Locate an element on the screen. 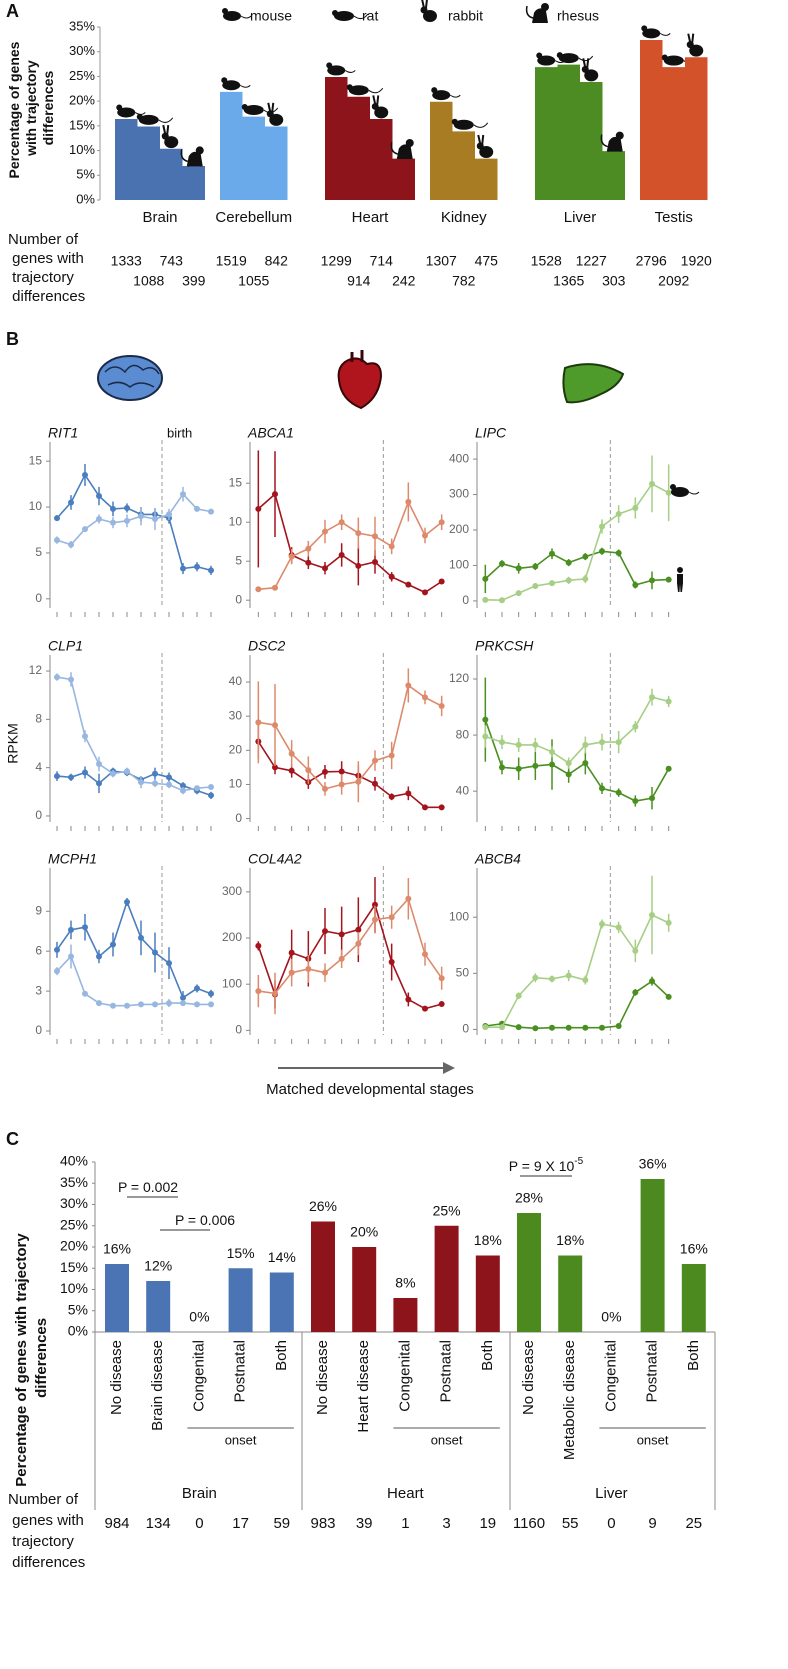  x-tick-label: Metabolic disease is located at coordinates (569, 1400).